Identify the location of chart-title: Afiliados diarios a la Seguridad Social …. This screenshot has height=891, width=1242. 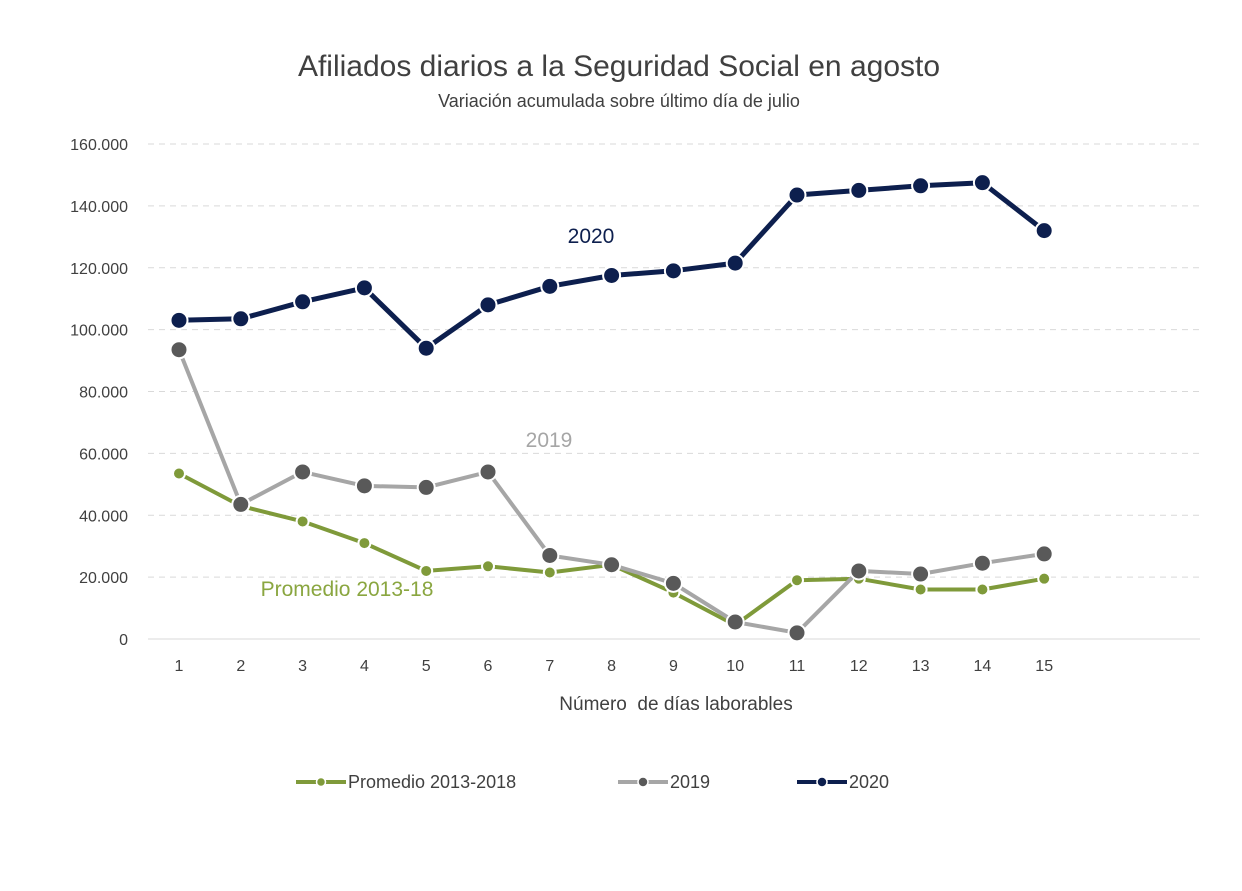
(619, 66).